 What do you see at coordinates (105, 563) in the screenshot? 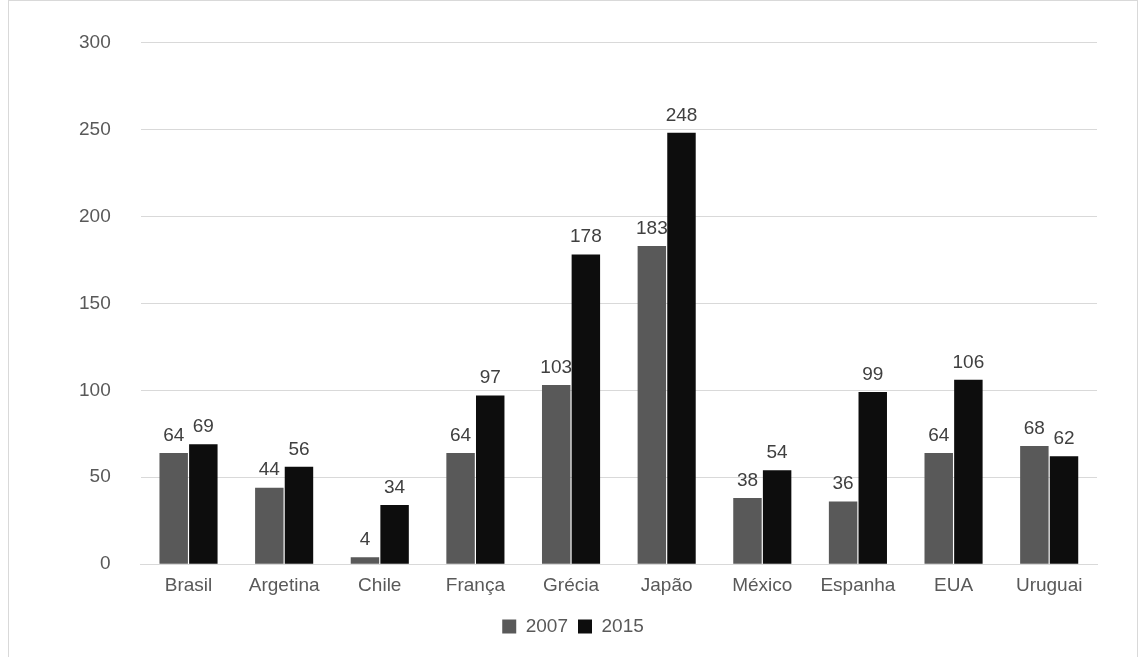
I see `y-tick-label: 0` at bounding box center [105, 563].